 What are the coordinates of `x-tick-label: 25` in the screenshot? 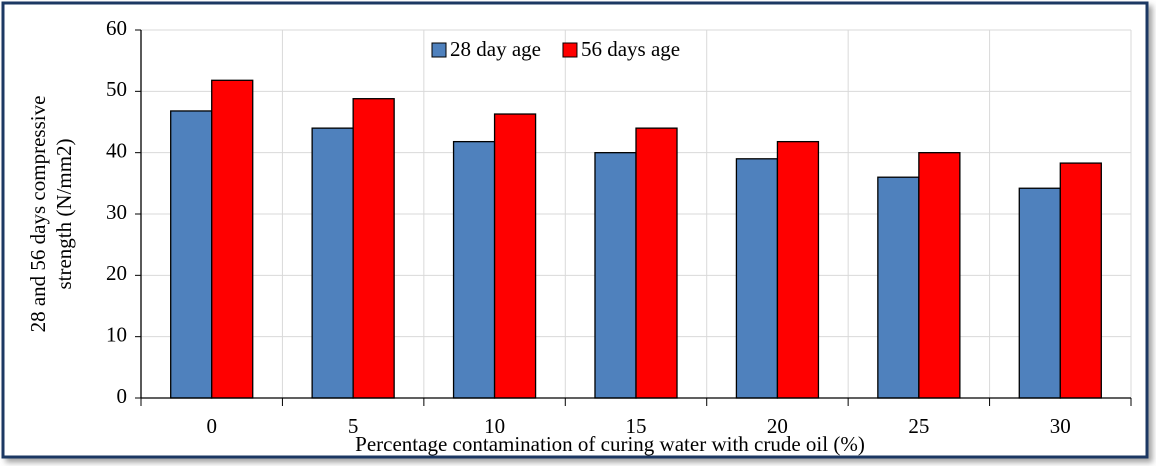 It's located at (918, 426).